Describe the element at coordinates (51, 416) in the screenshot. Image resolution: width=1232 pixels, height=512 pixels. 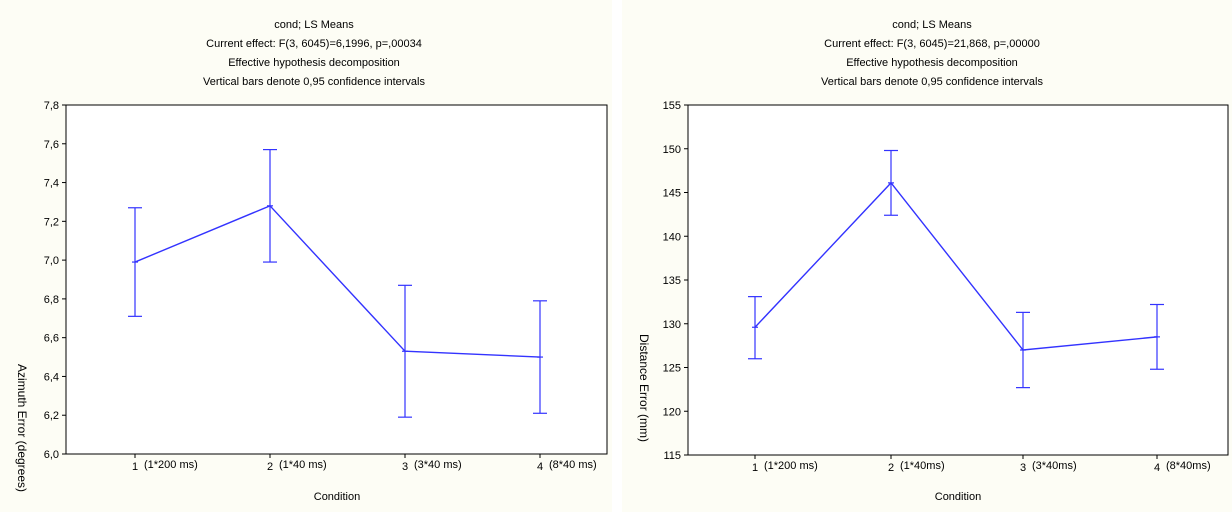
I see `y-tick-label: 6,2` at that location.